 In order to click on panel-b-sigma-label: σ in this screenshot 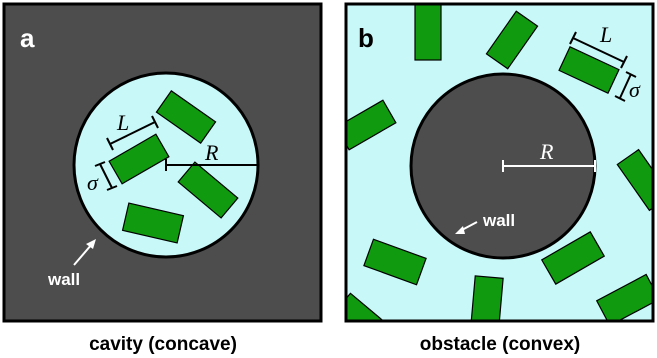, I will do `click(635, 89)`.